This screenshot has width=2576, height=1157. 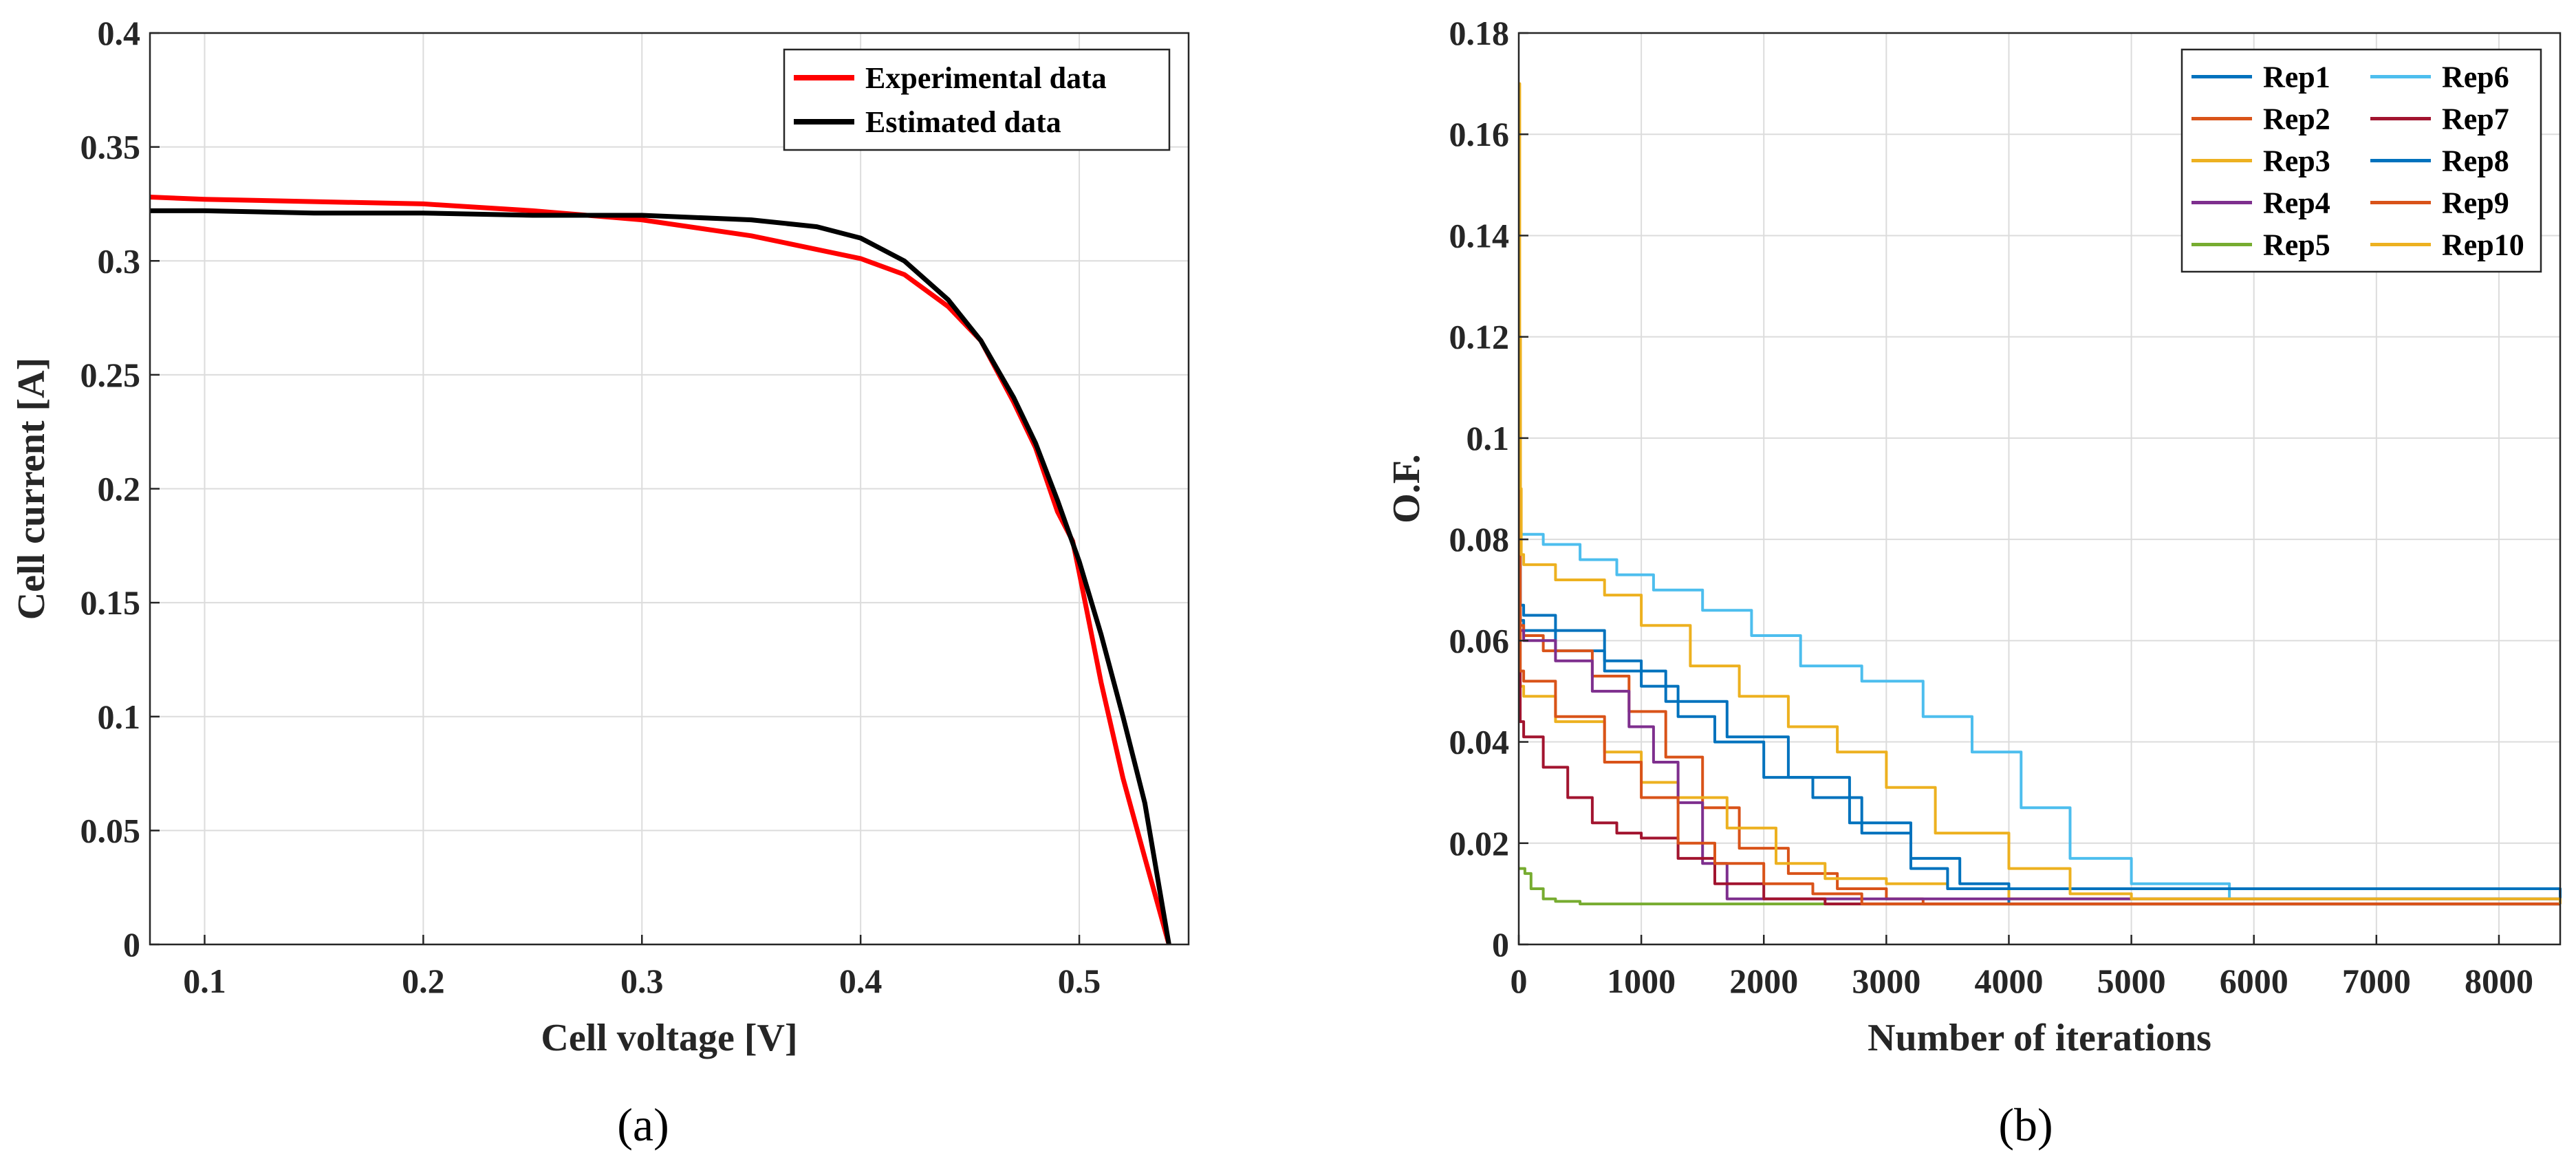 What do you see at coordinates (119, 489) in the screenshot?
I see `chart-a-y-tick-label: 0.2` at bounding box center [119, 489].